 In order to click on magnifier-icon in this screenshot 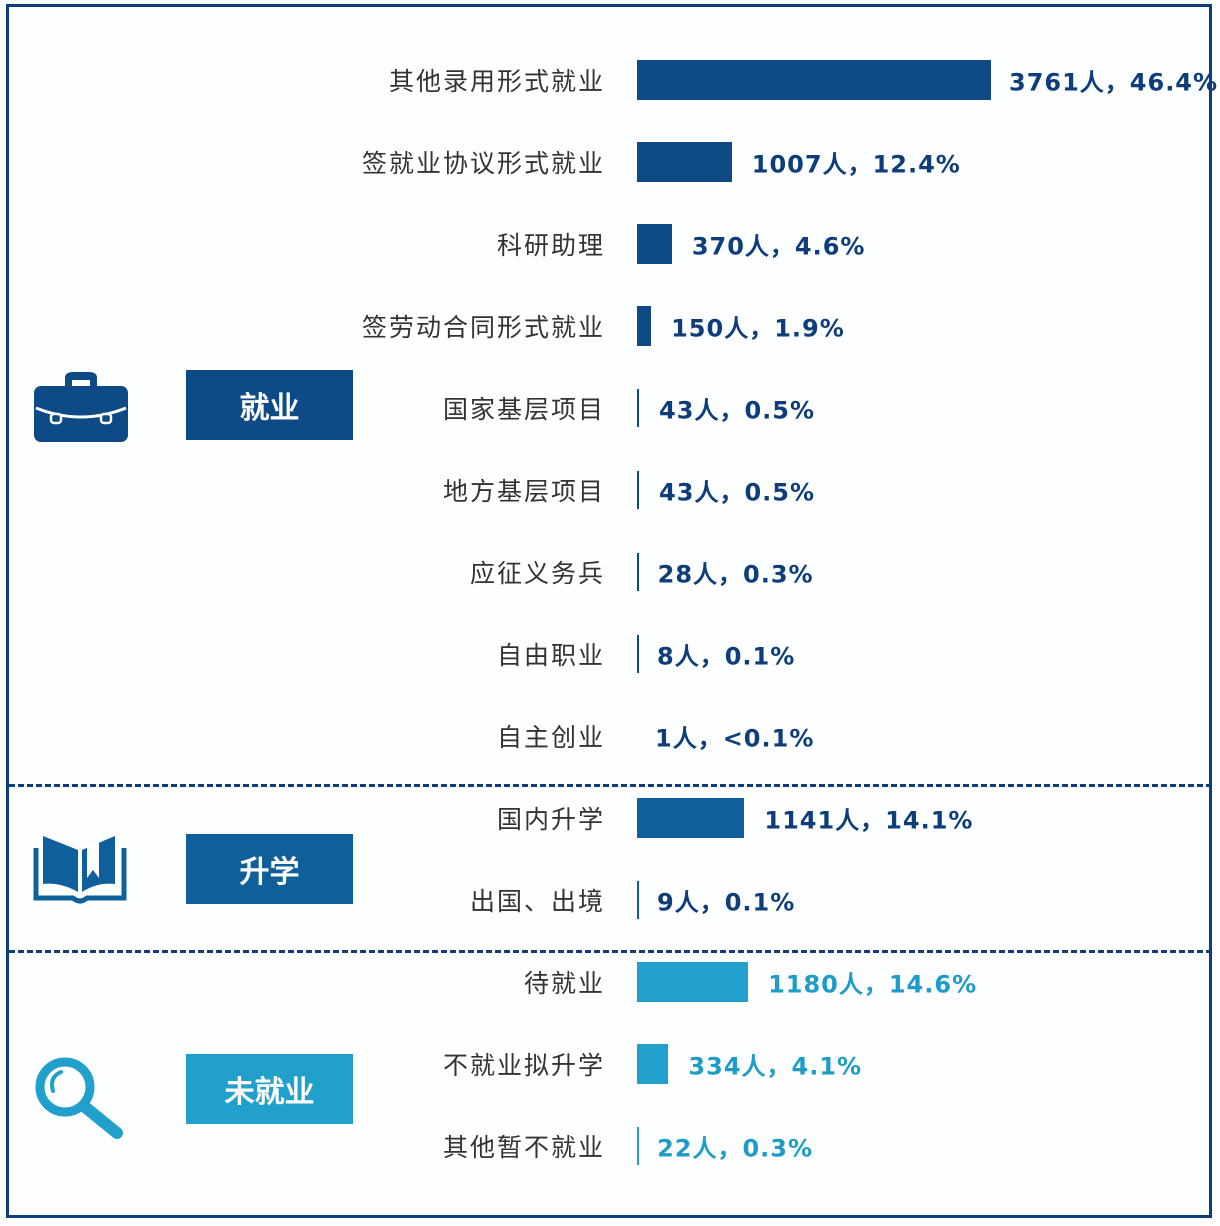, I will do `click(79, 1098)`.